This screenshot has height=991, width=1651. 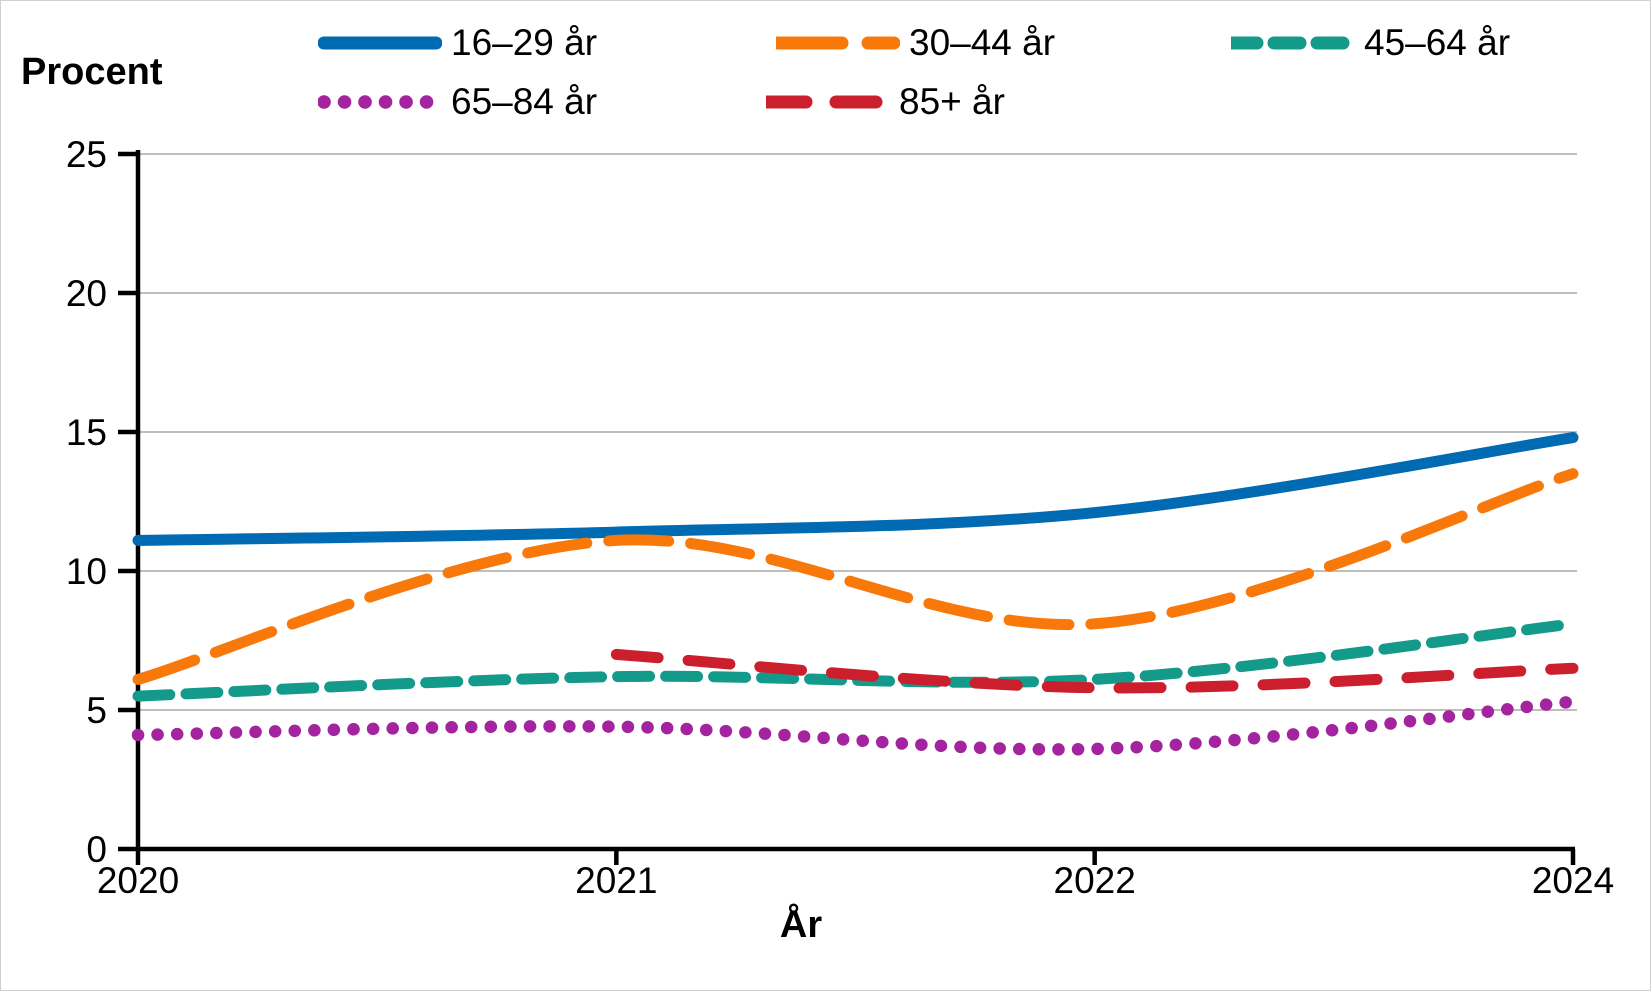 What do you see at coordinates (138, 880) in the screenshot?
I see `x-tick-label: 2020` at bounding box center [138, 880].